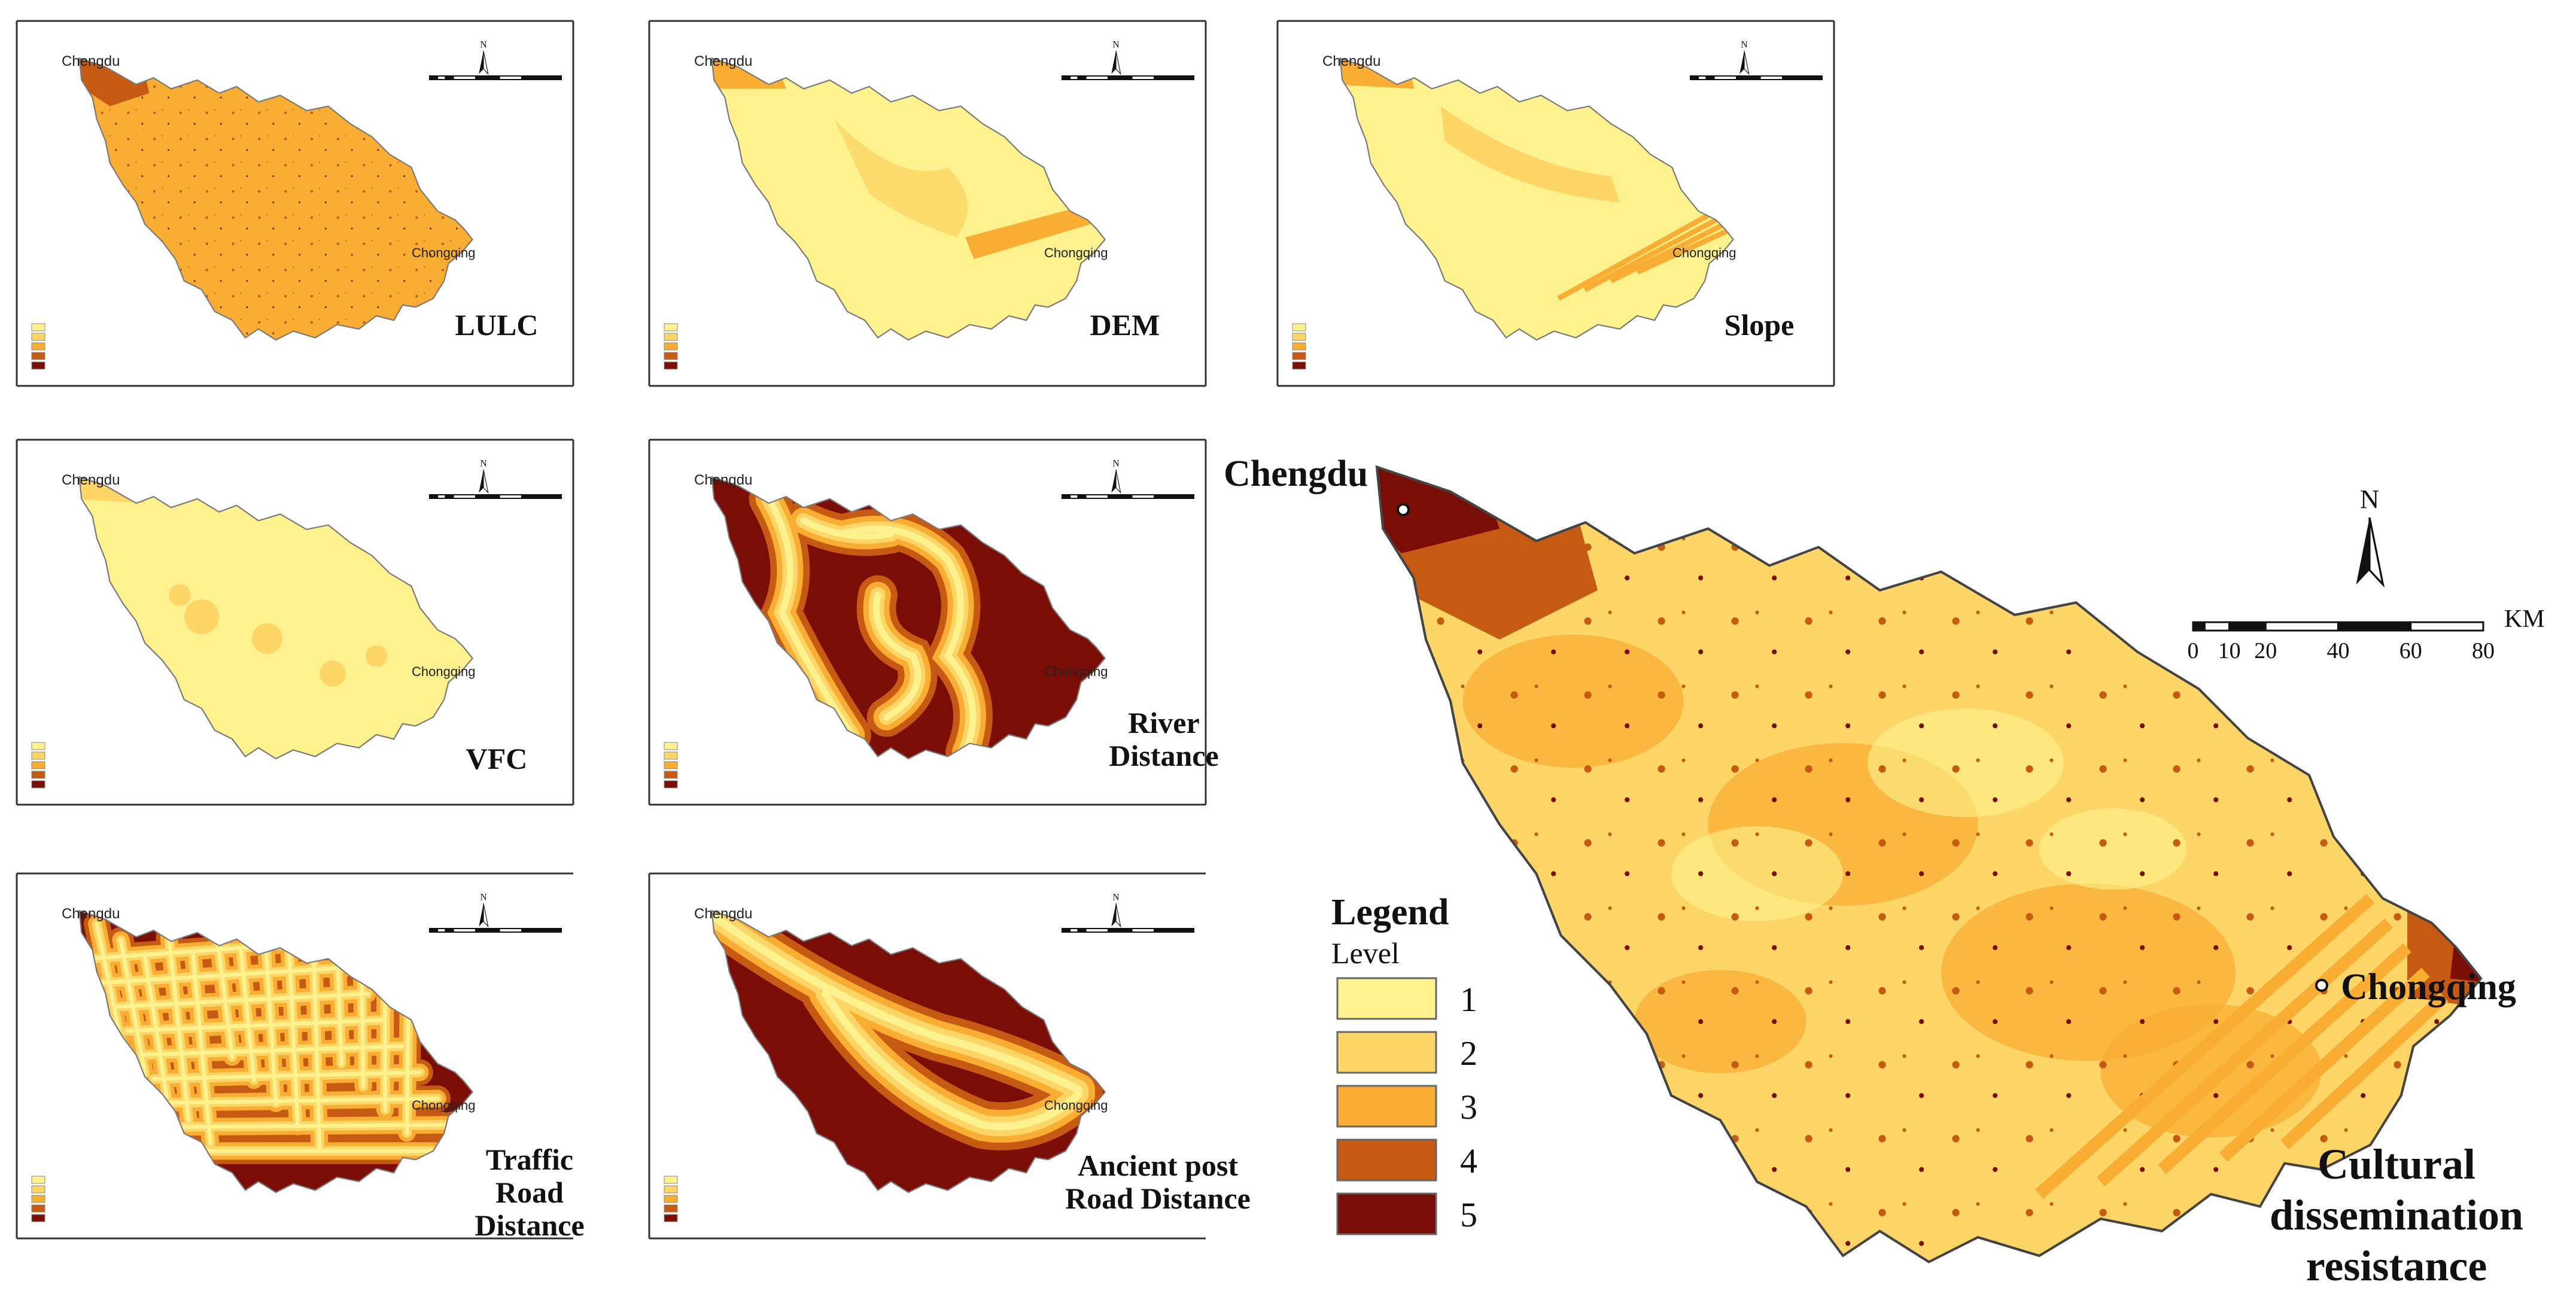  I want to click on scale-tick-label: 40, so click(2339, 650).